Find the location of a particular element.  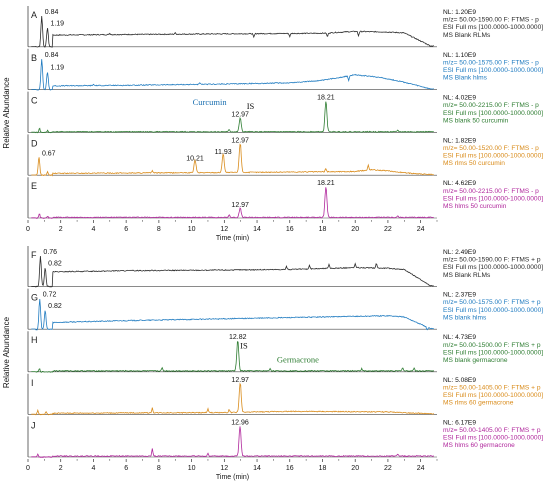

y-axis-label: Relative Abundance is located at coordinates (6, 113).